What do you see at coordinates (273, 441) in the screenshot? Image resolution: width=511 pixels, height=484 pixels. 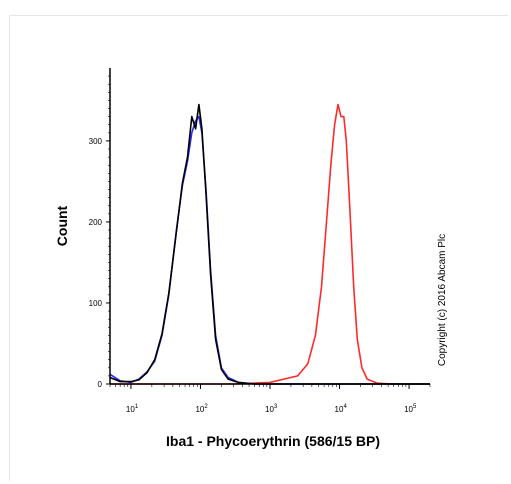 I see `x-axis-title: Iba1 - Phycoerythrin (586/15 BP)` at bounding box center [273, 441].